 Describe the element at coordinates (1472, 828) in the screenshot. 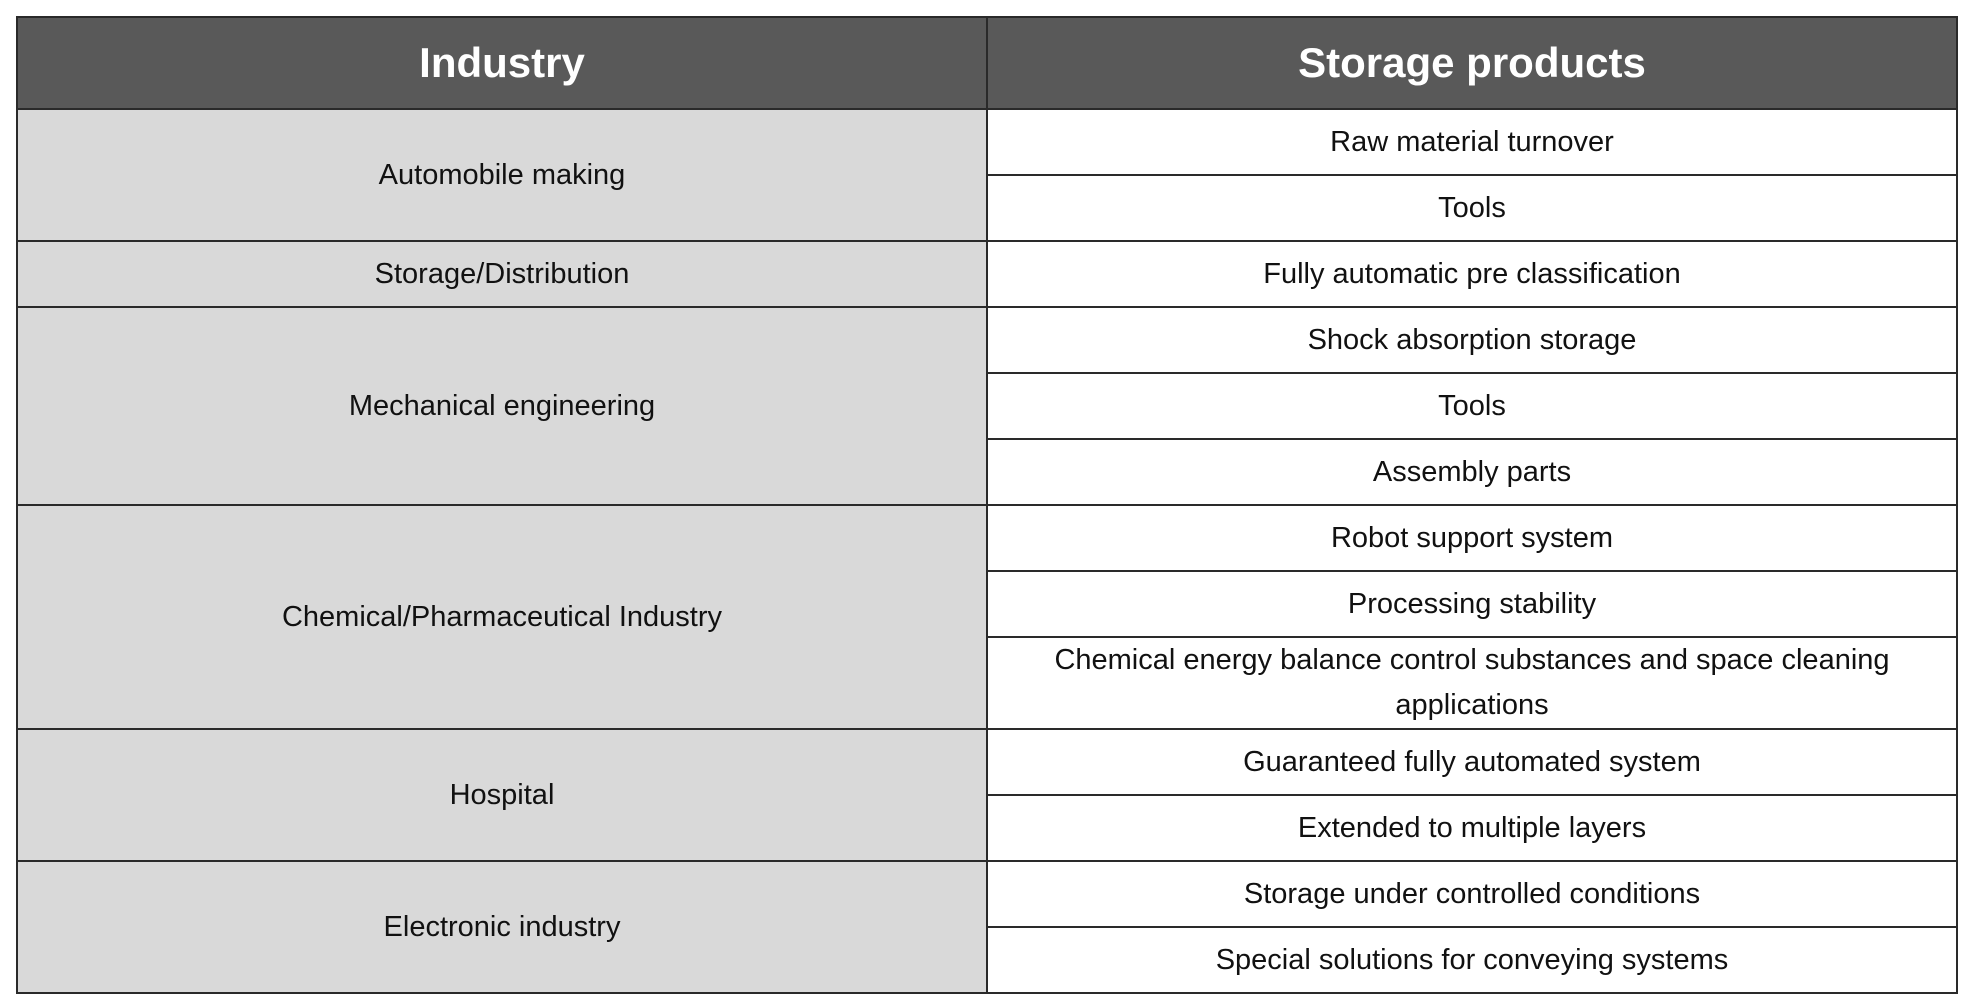

I see `product-cell: Extended to multiple layers` at that location.